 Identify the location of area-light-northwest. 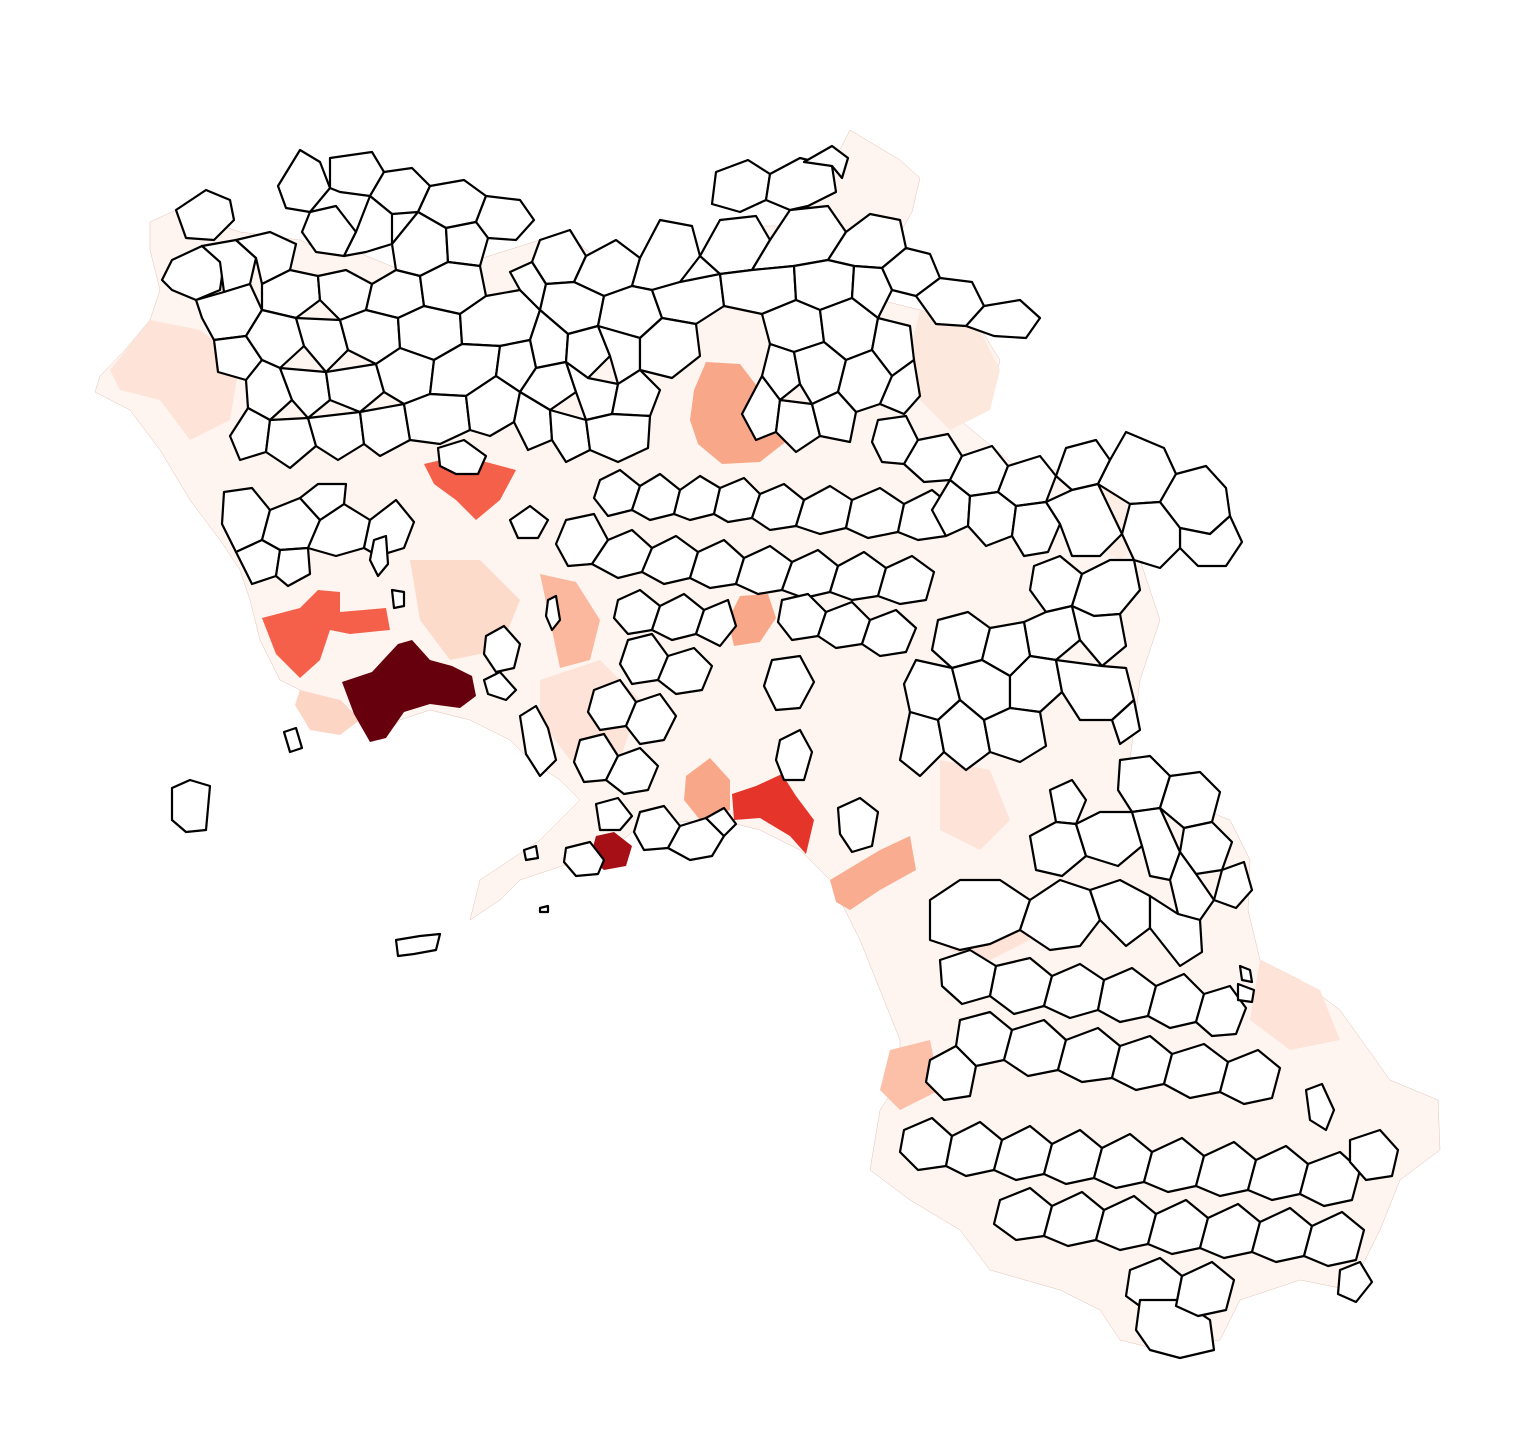
(175, 380).